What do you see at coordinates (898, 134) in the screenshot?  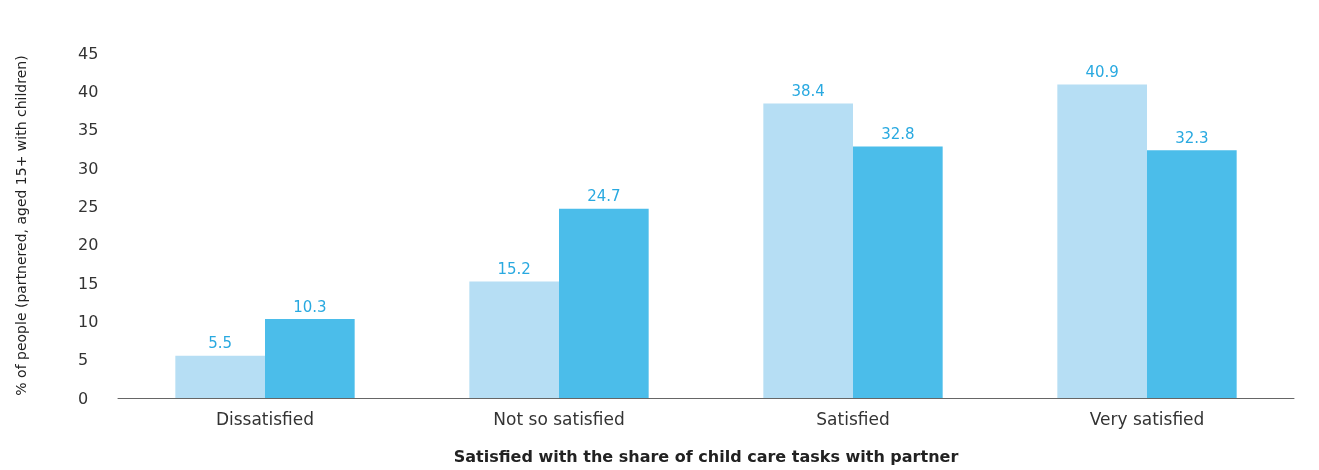 I see `data-label: 32.8` at bounding box center [898, 134].